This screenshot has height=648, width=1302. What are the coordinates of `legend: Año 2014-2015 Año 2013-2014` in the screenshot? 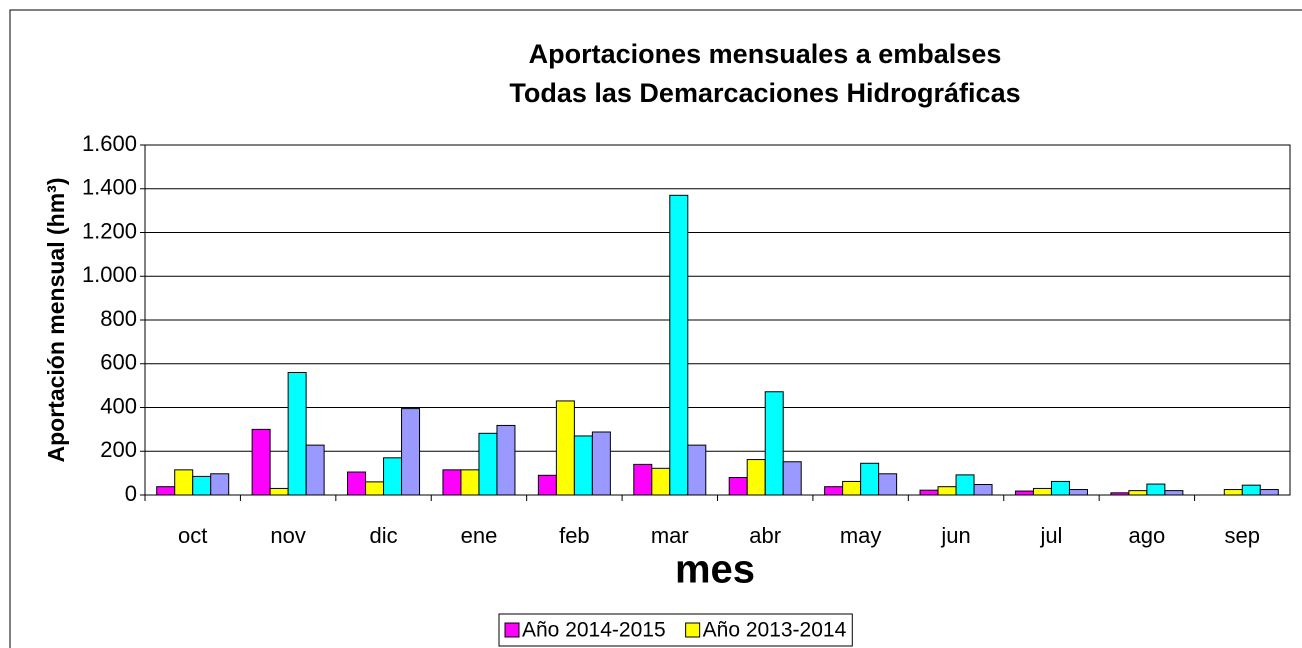 It's located at (675, 630).